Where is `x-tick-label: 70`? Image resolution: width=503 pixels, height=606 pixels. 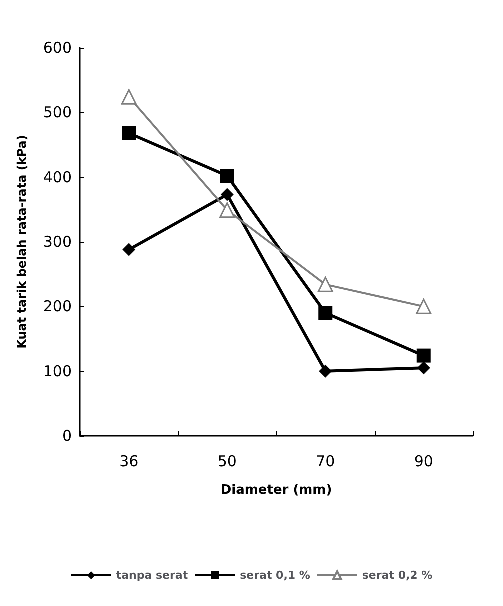
x-tick-label: 70 is located at coordinates (326, 461).